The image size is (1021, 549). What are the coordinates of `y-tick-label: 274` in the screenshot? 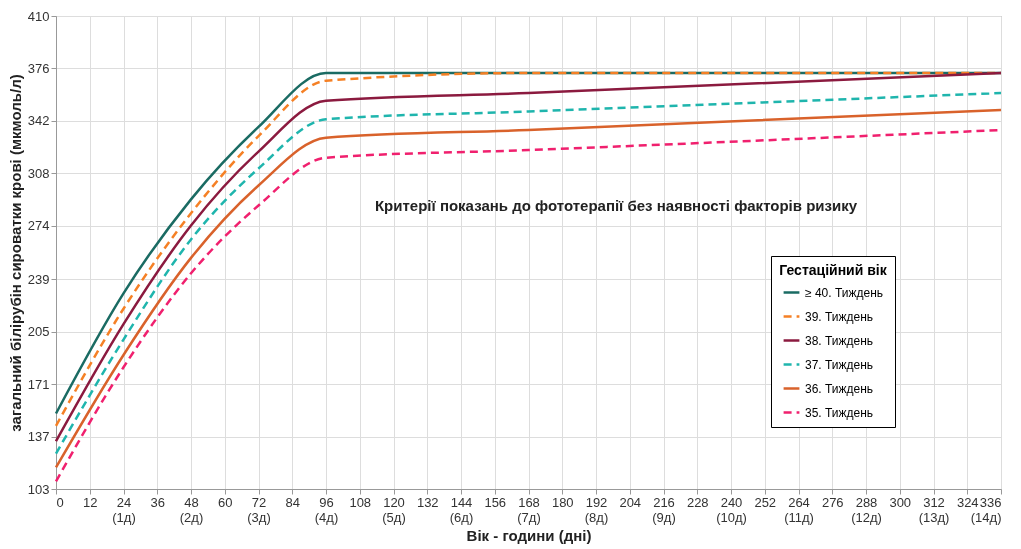 It's located at (38, 226).